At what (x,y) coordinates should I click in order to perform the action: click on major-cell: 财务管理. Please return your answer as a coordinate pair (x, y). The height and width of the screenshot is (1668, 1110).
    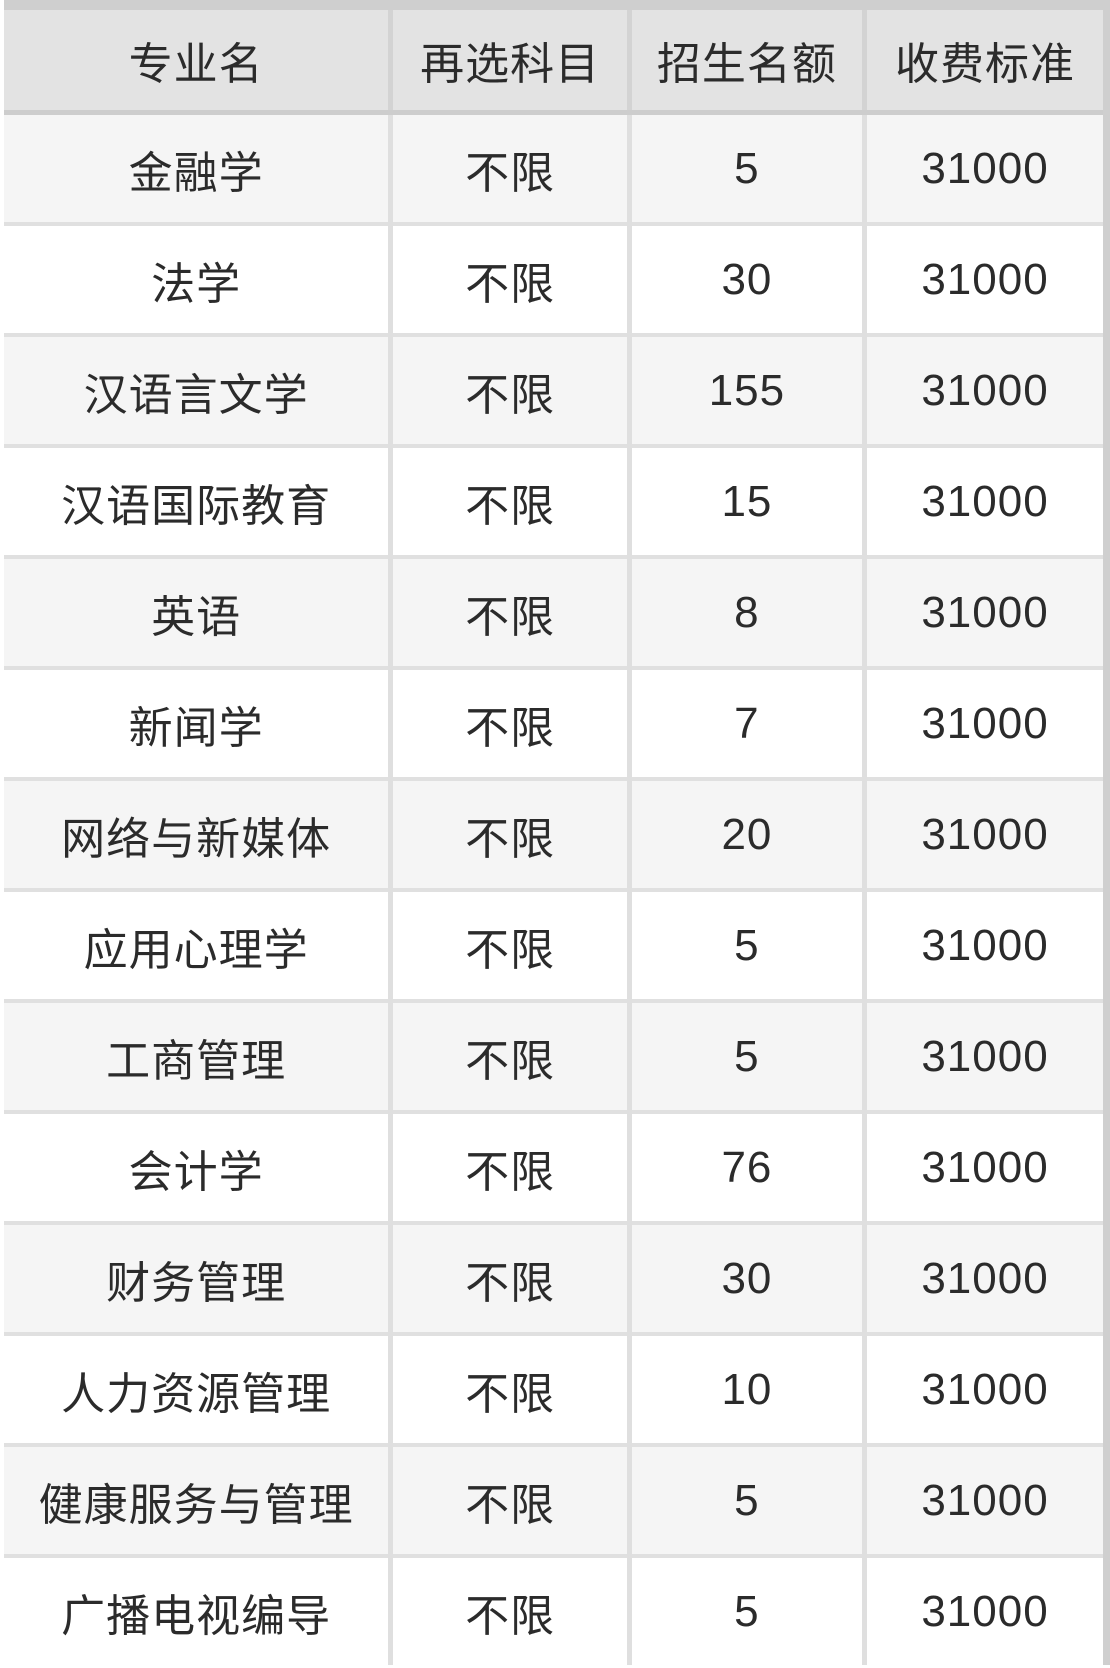
    Looking at the image, I should click on (197, 1279).